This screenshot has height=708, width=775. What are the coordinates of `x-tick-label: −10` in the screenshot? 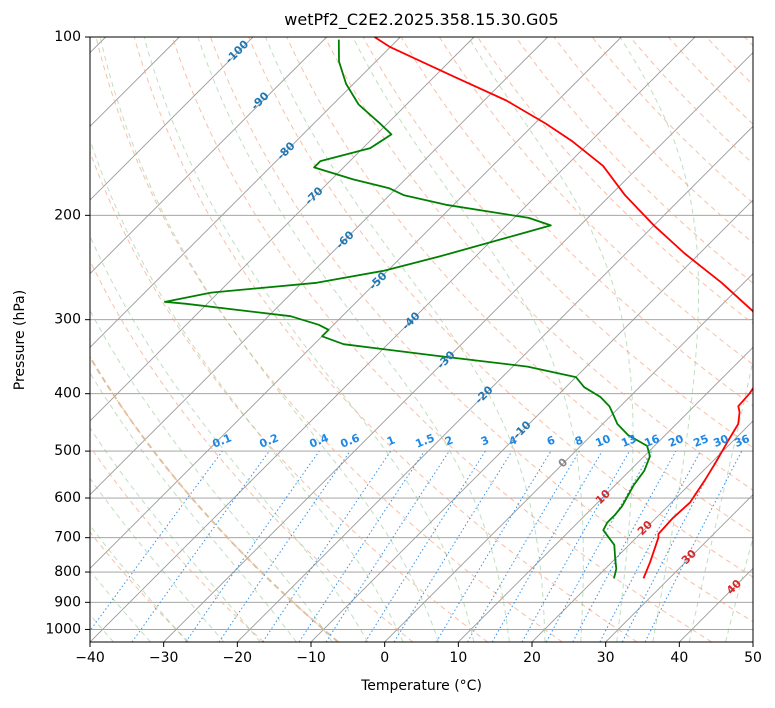 It's located at (311, 658).